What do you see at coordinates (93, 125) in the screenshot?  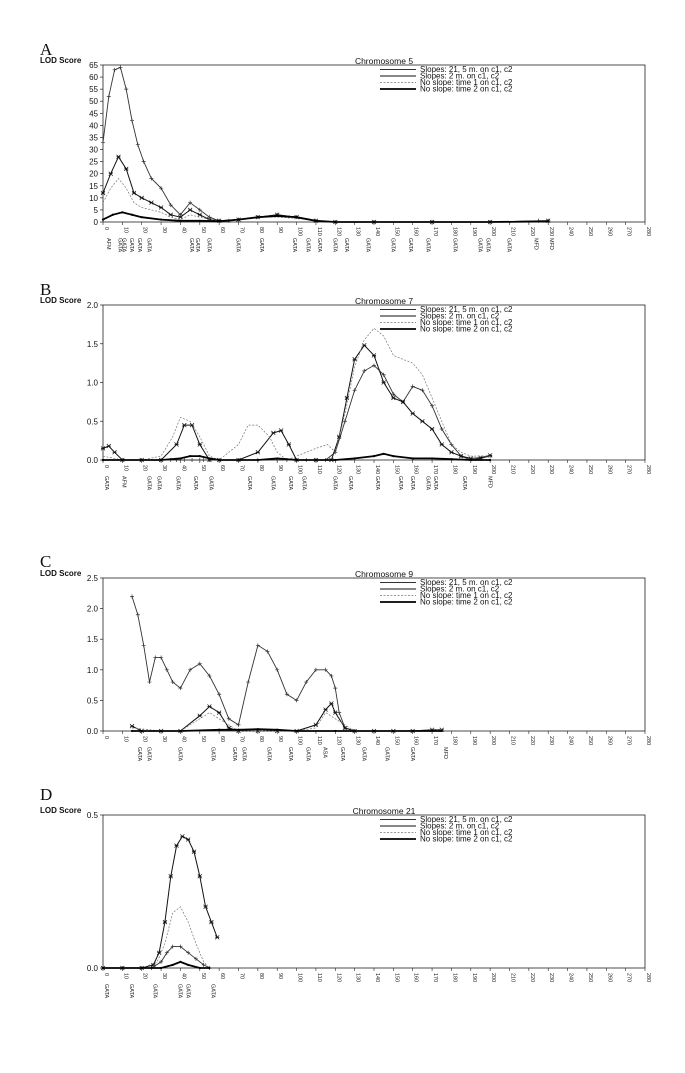 I see `y-tick-label: 40` at bounding box center [93, 125].